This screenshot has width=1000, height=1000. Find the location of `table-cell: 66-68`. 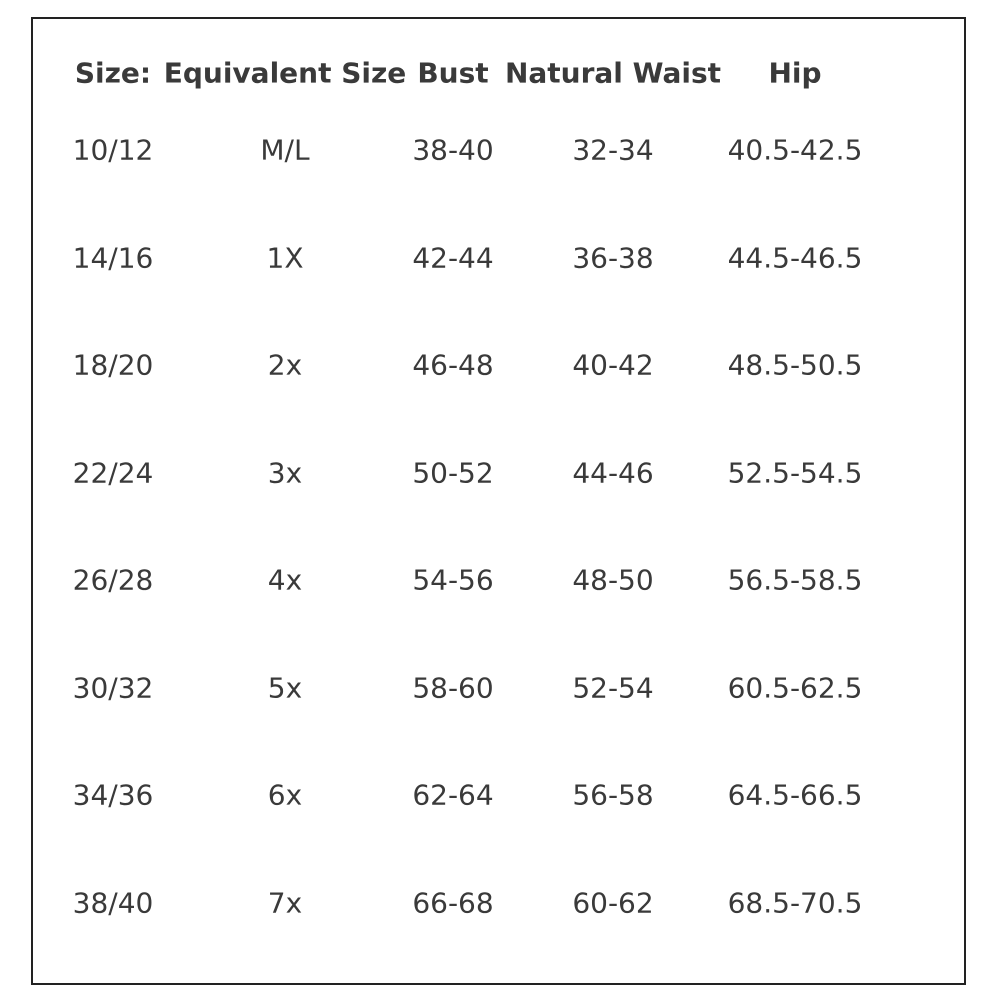

table-cell: 66-68 is located at coordinates (453, 902).